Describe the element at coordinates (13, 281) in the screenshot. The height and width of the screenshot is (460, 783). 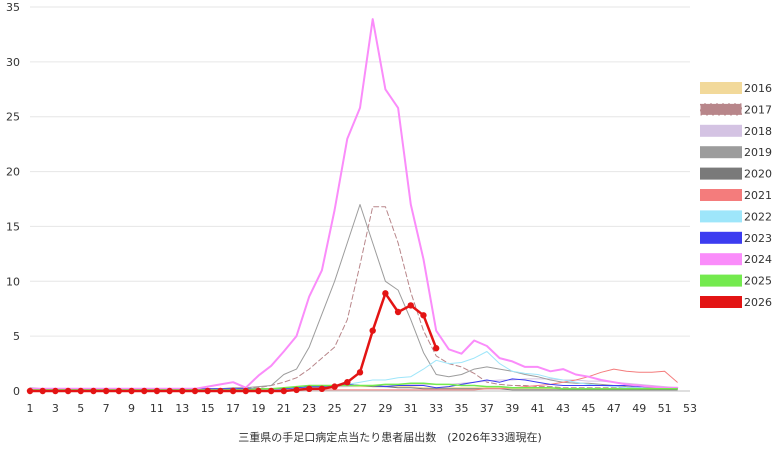
I see `y-tick-label: 10` at that location.